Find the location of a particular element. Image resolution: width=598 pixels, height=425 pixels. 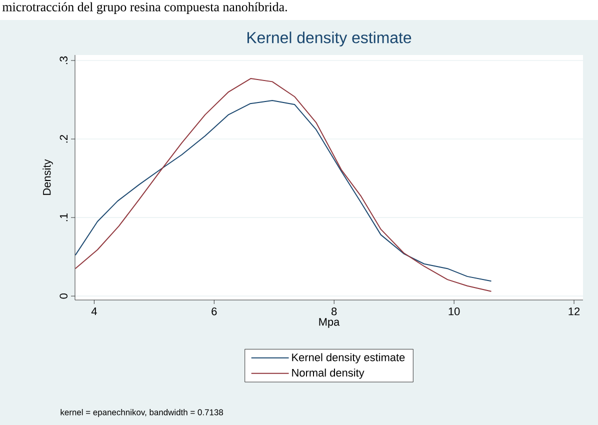

y-axis-title: Density is located at coordinates (47, 177).